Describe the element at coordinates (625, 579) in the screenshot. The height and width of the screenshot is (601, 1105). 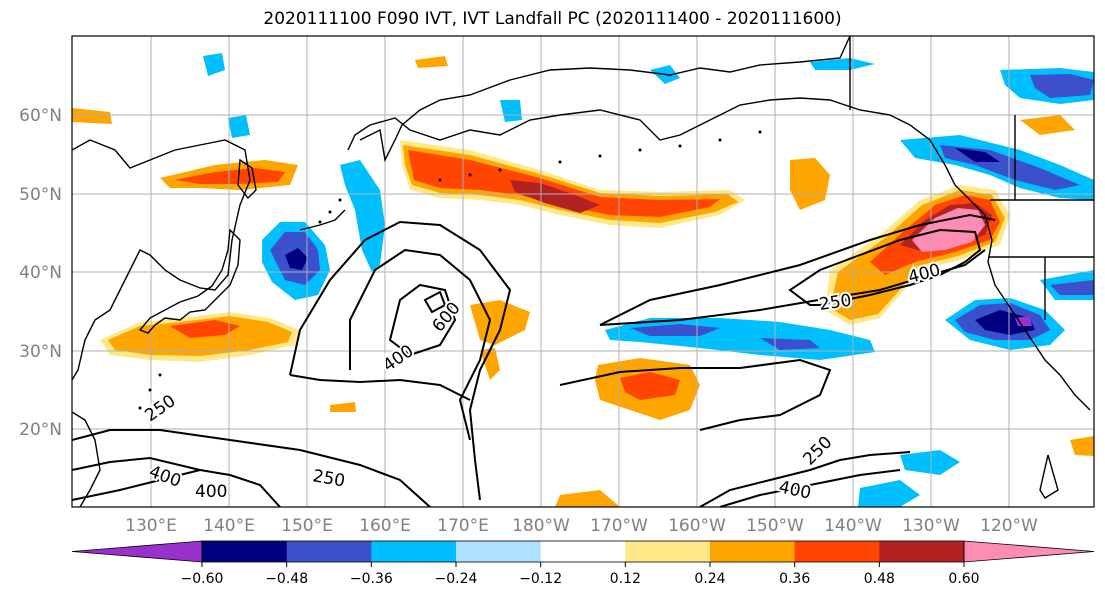
I see `colorbar-tick-label: 0.12` at that location.